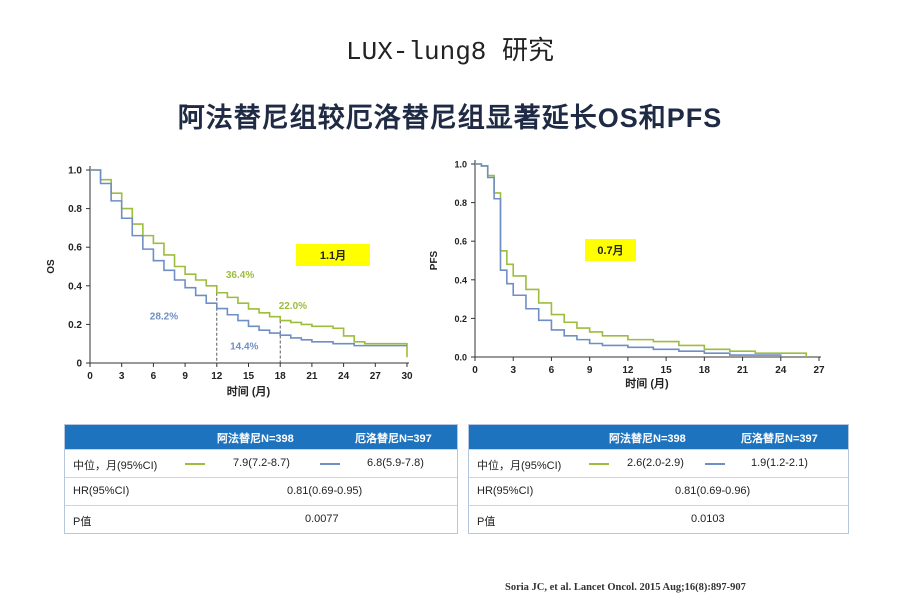 The image size is (900, 600). What do you see at coordinates (460, 319) in the screenshot?
I see `pfs-y-tick-label: 0.2` at bounding box center [460, 319].